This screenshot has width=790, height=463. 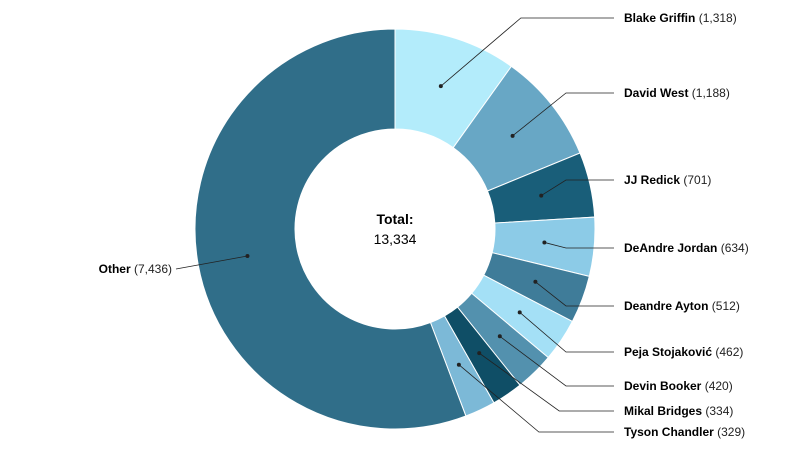 I want to click on slice-label-deandre-ayton: Deandre Ayton (512), so click(x=682, y=306).